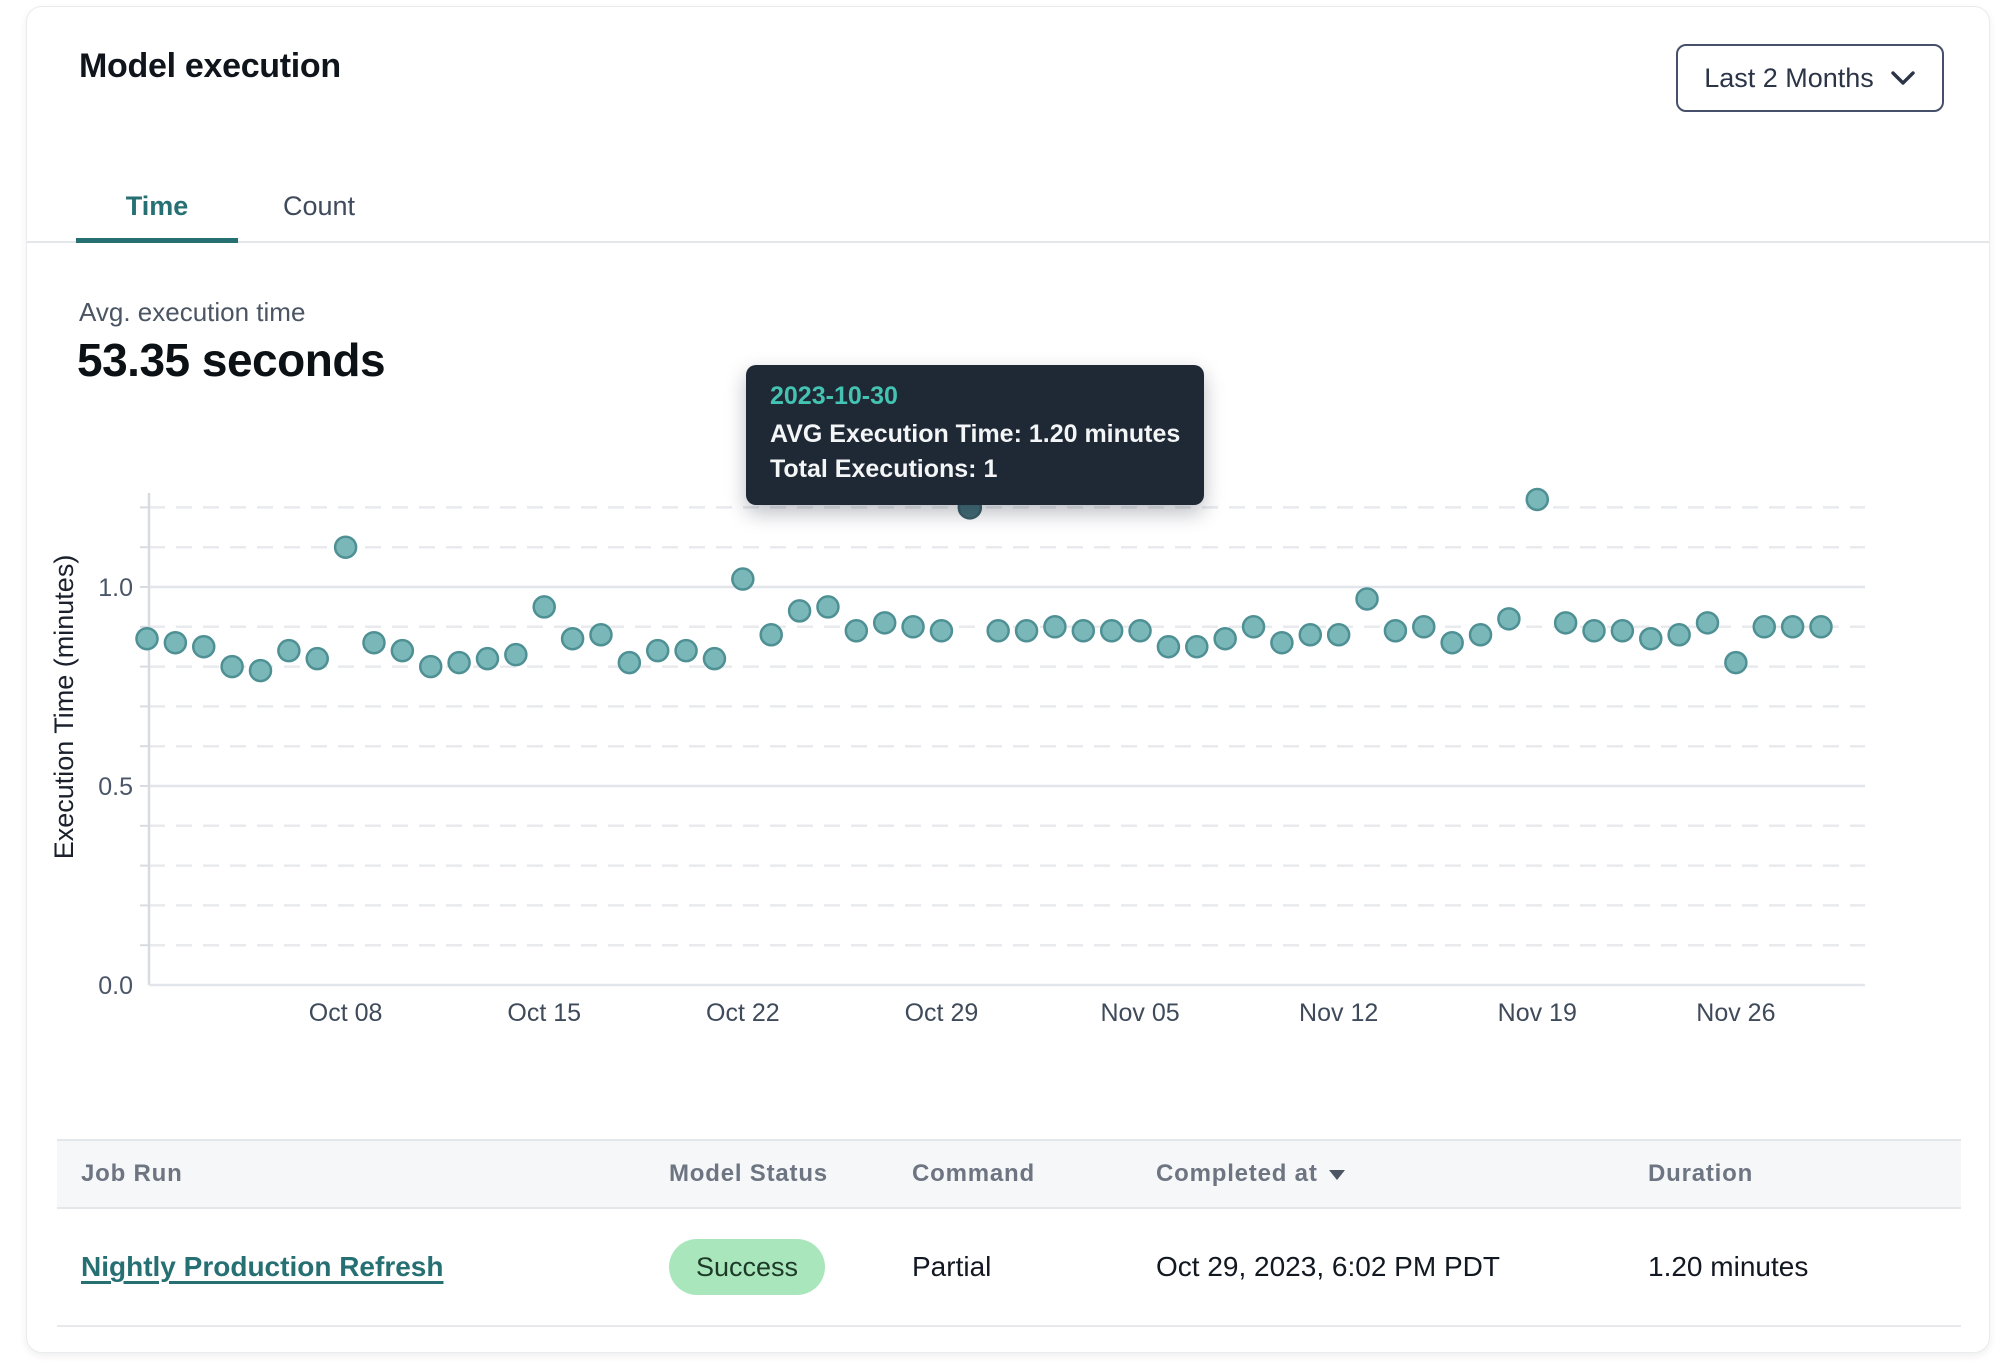 The width and height of the screenshot is (2016, 1372). I want to click on x-tick-label: Oct 29, so click(942, 1013).